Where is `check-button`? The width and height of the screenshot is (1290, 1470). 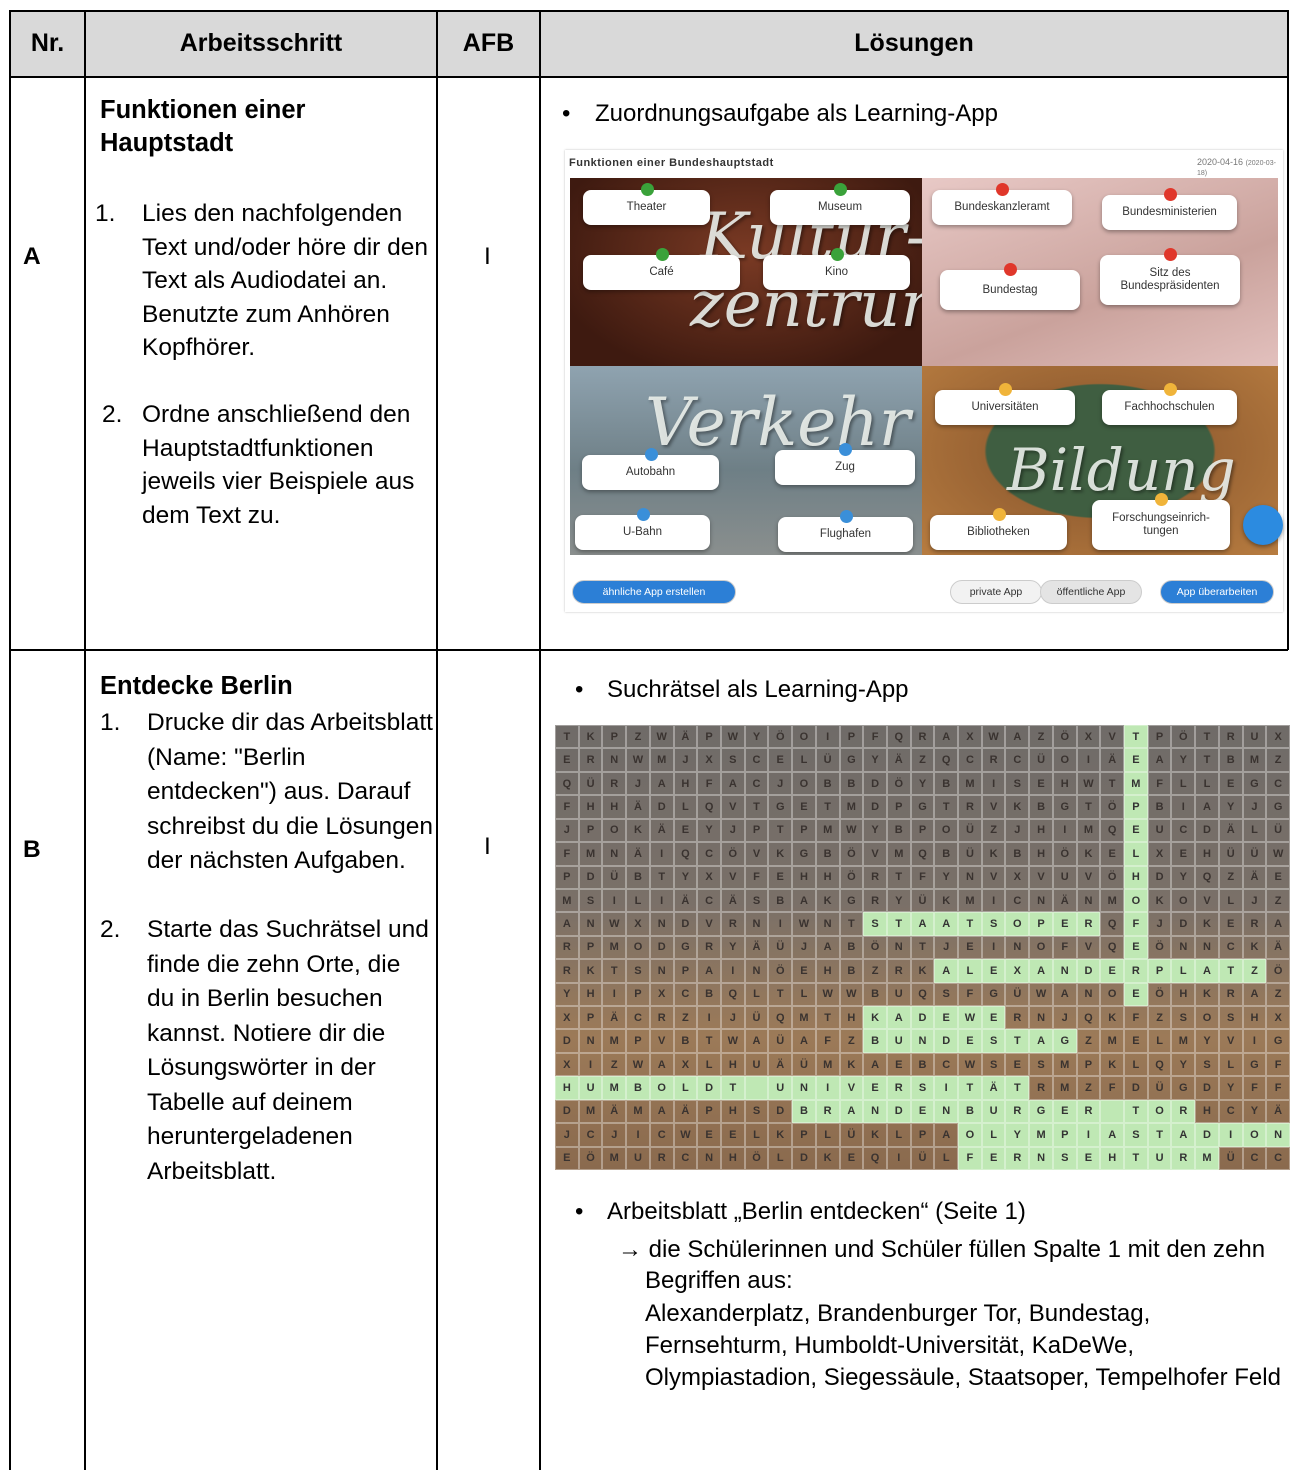
check-button is located at coordinates (1263, 525).